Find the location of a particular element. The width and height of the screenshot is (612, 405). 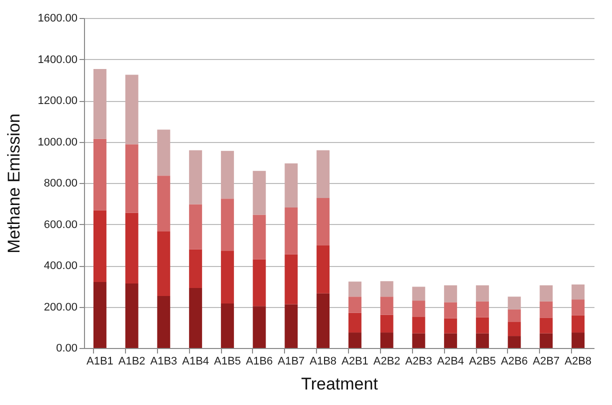

x-tick-label: A2B3 is located at coordinates (418, 362).